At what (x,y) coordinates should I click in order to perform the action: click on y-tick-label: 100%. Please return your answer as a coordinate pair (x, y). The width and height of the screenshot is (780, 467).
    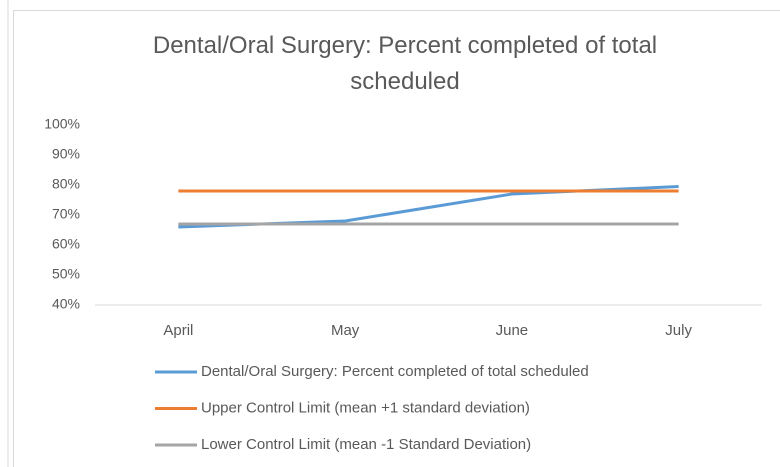
    Looking at the image, I should click on (62, 124).